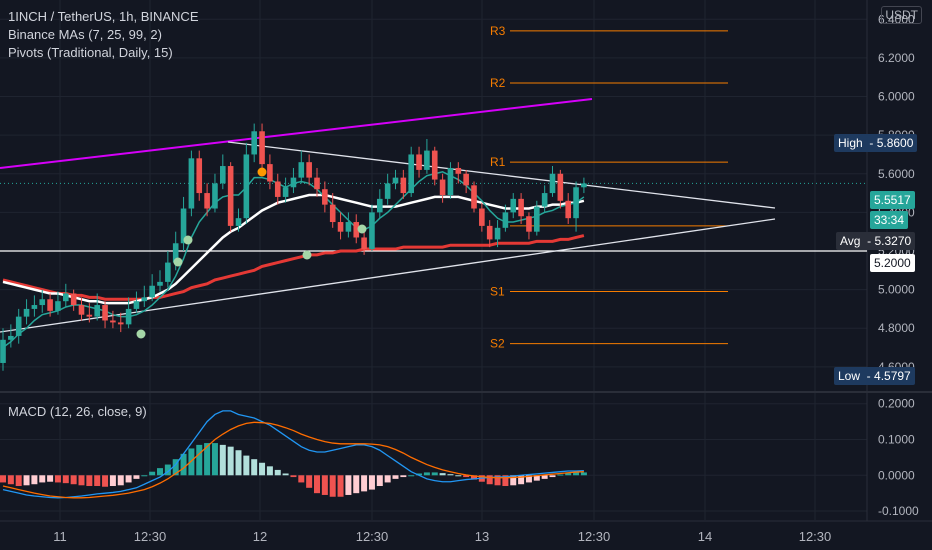  I want to click on pivot-label-s2: S2, so click(497, 344).